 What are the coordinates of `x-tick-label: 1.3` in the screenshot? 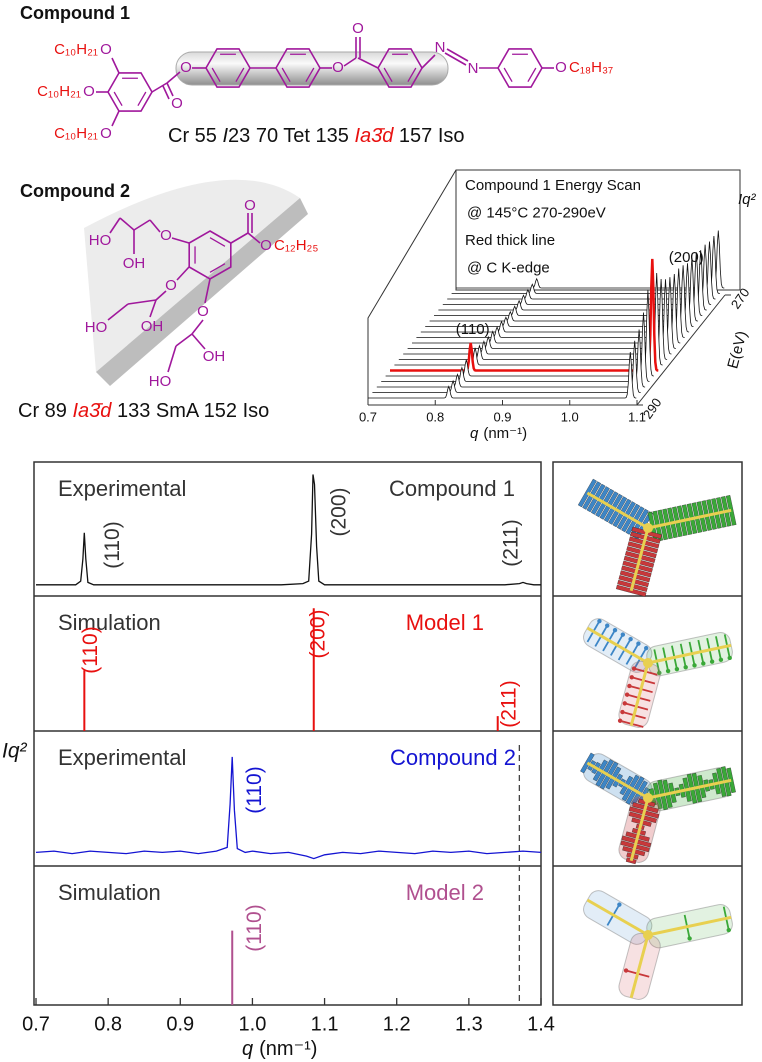 It's located at (469, 1024).